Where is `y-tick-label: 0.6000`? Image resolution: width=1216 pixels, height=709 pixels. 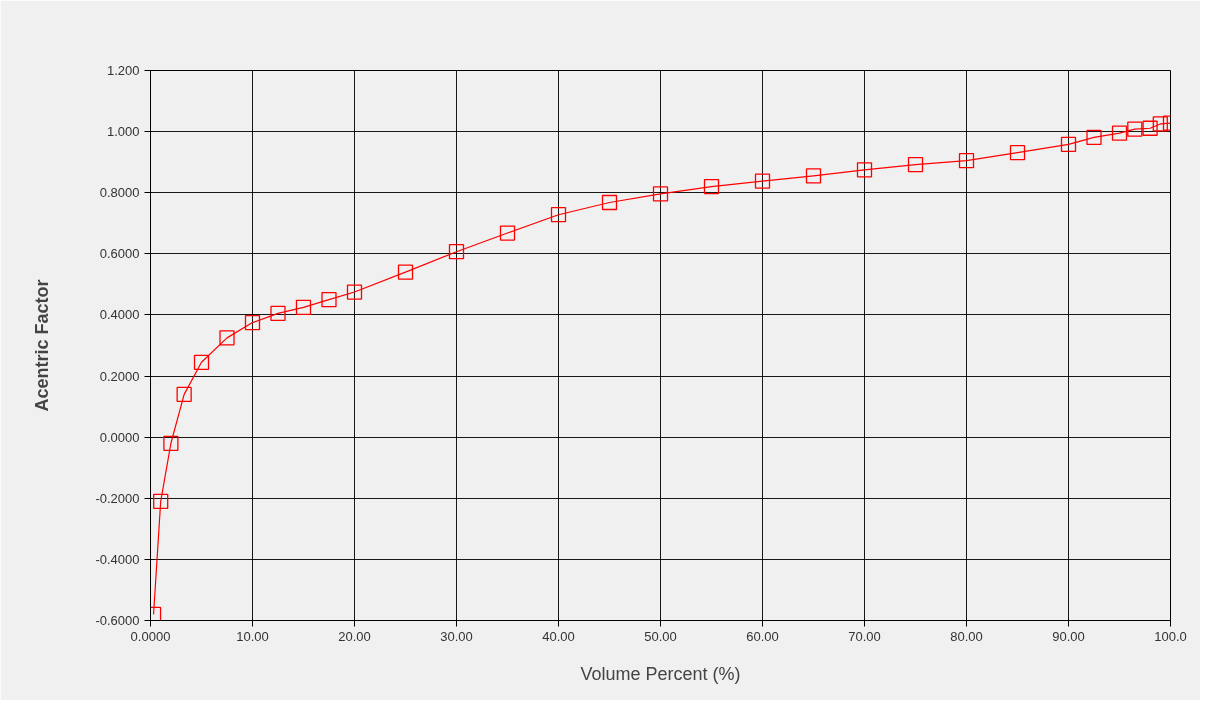 y-tick-label: 0.6000 is located at coordinates (119, 254).